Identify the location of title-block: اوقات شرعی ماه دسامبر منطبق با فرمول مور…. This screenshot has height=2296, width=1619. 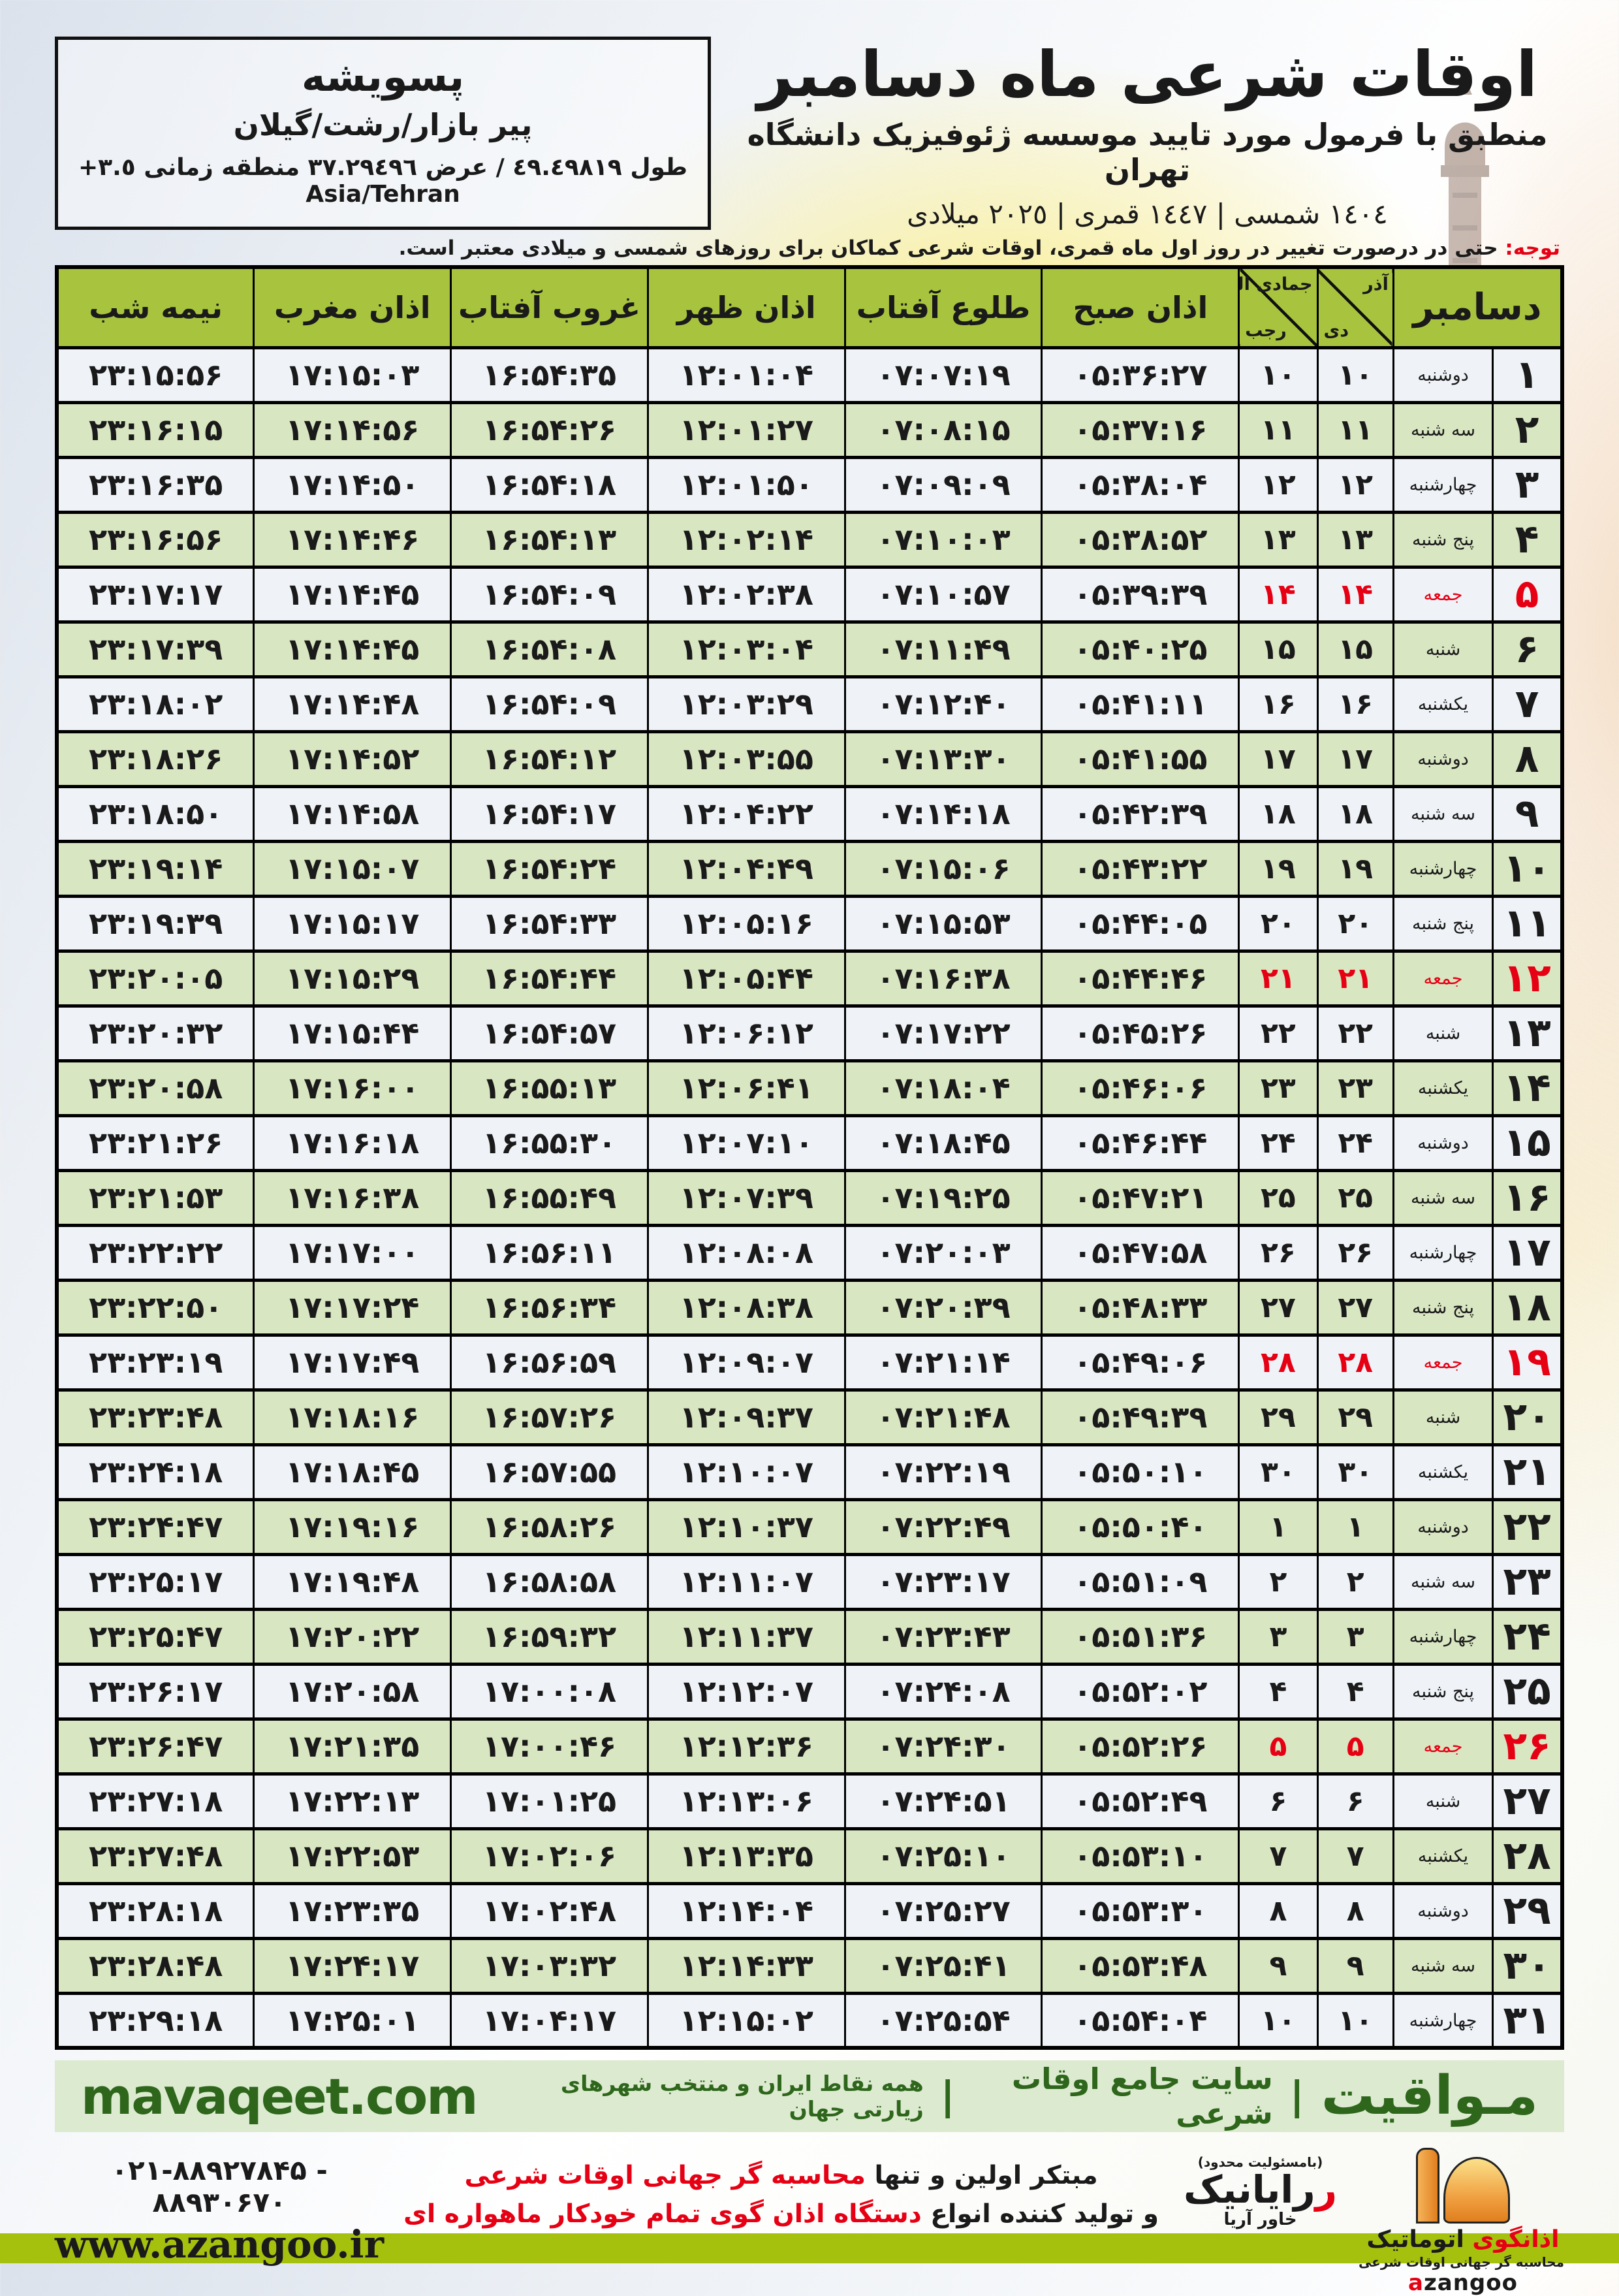
(1147, 133).